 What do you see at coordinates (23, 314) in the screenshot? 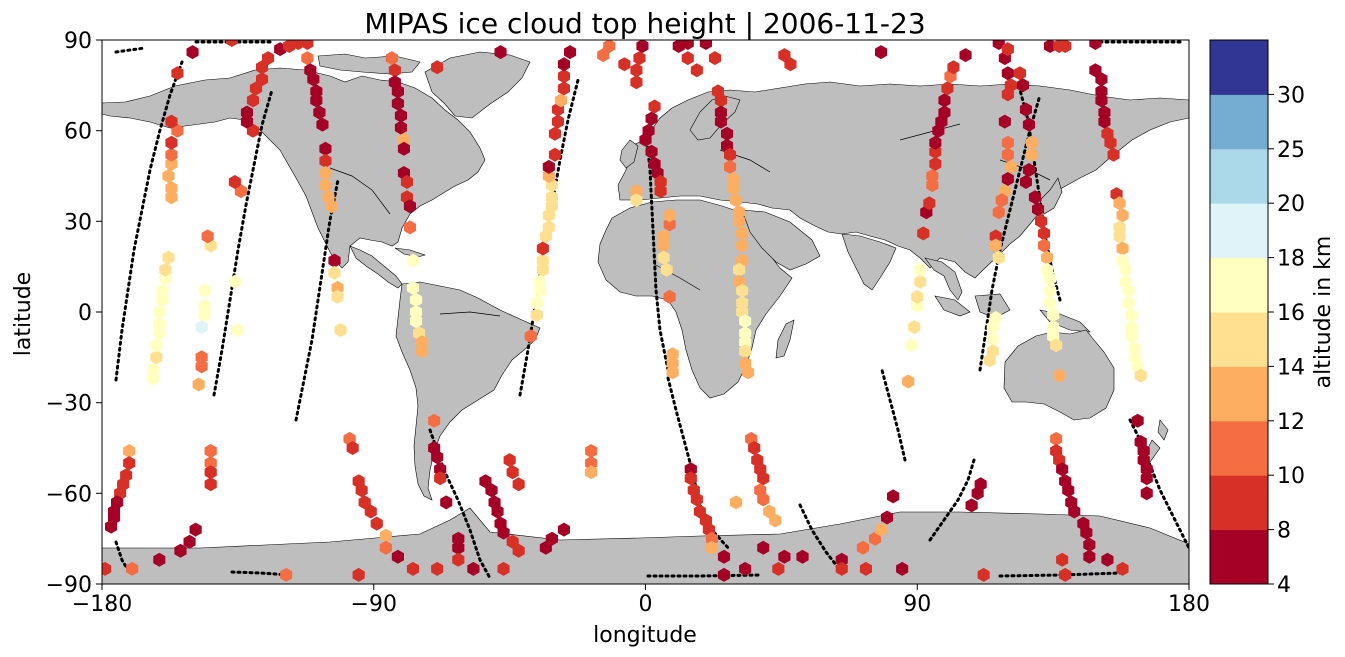
I see `y-axis-label: latitude` at bounding box center [23, 314].